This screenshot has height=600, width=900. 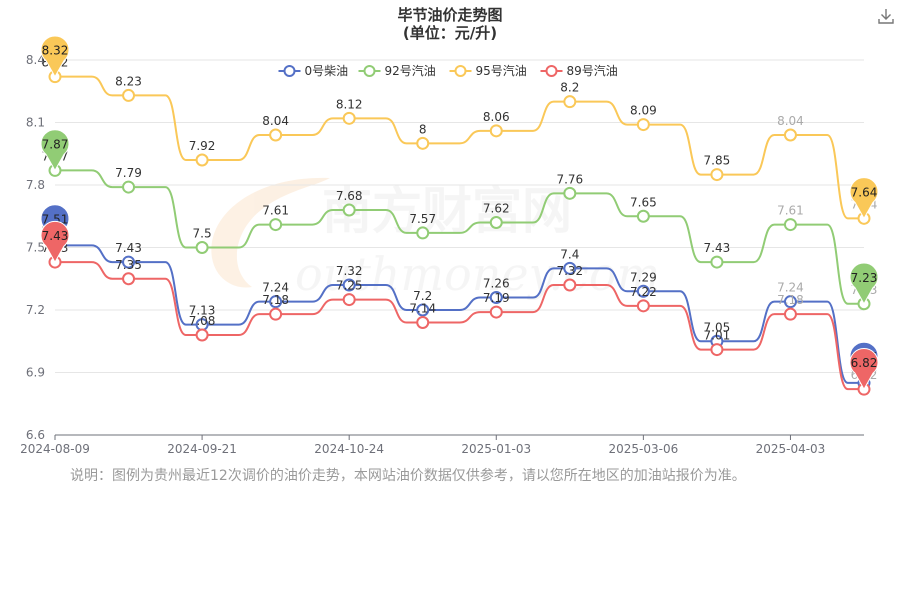 I want to click on data-label: 7.92, so click(x=202, y=146).